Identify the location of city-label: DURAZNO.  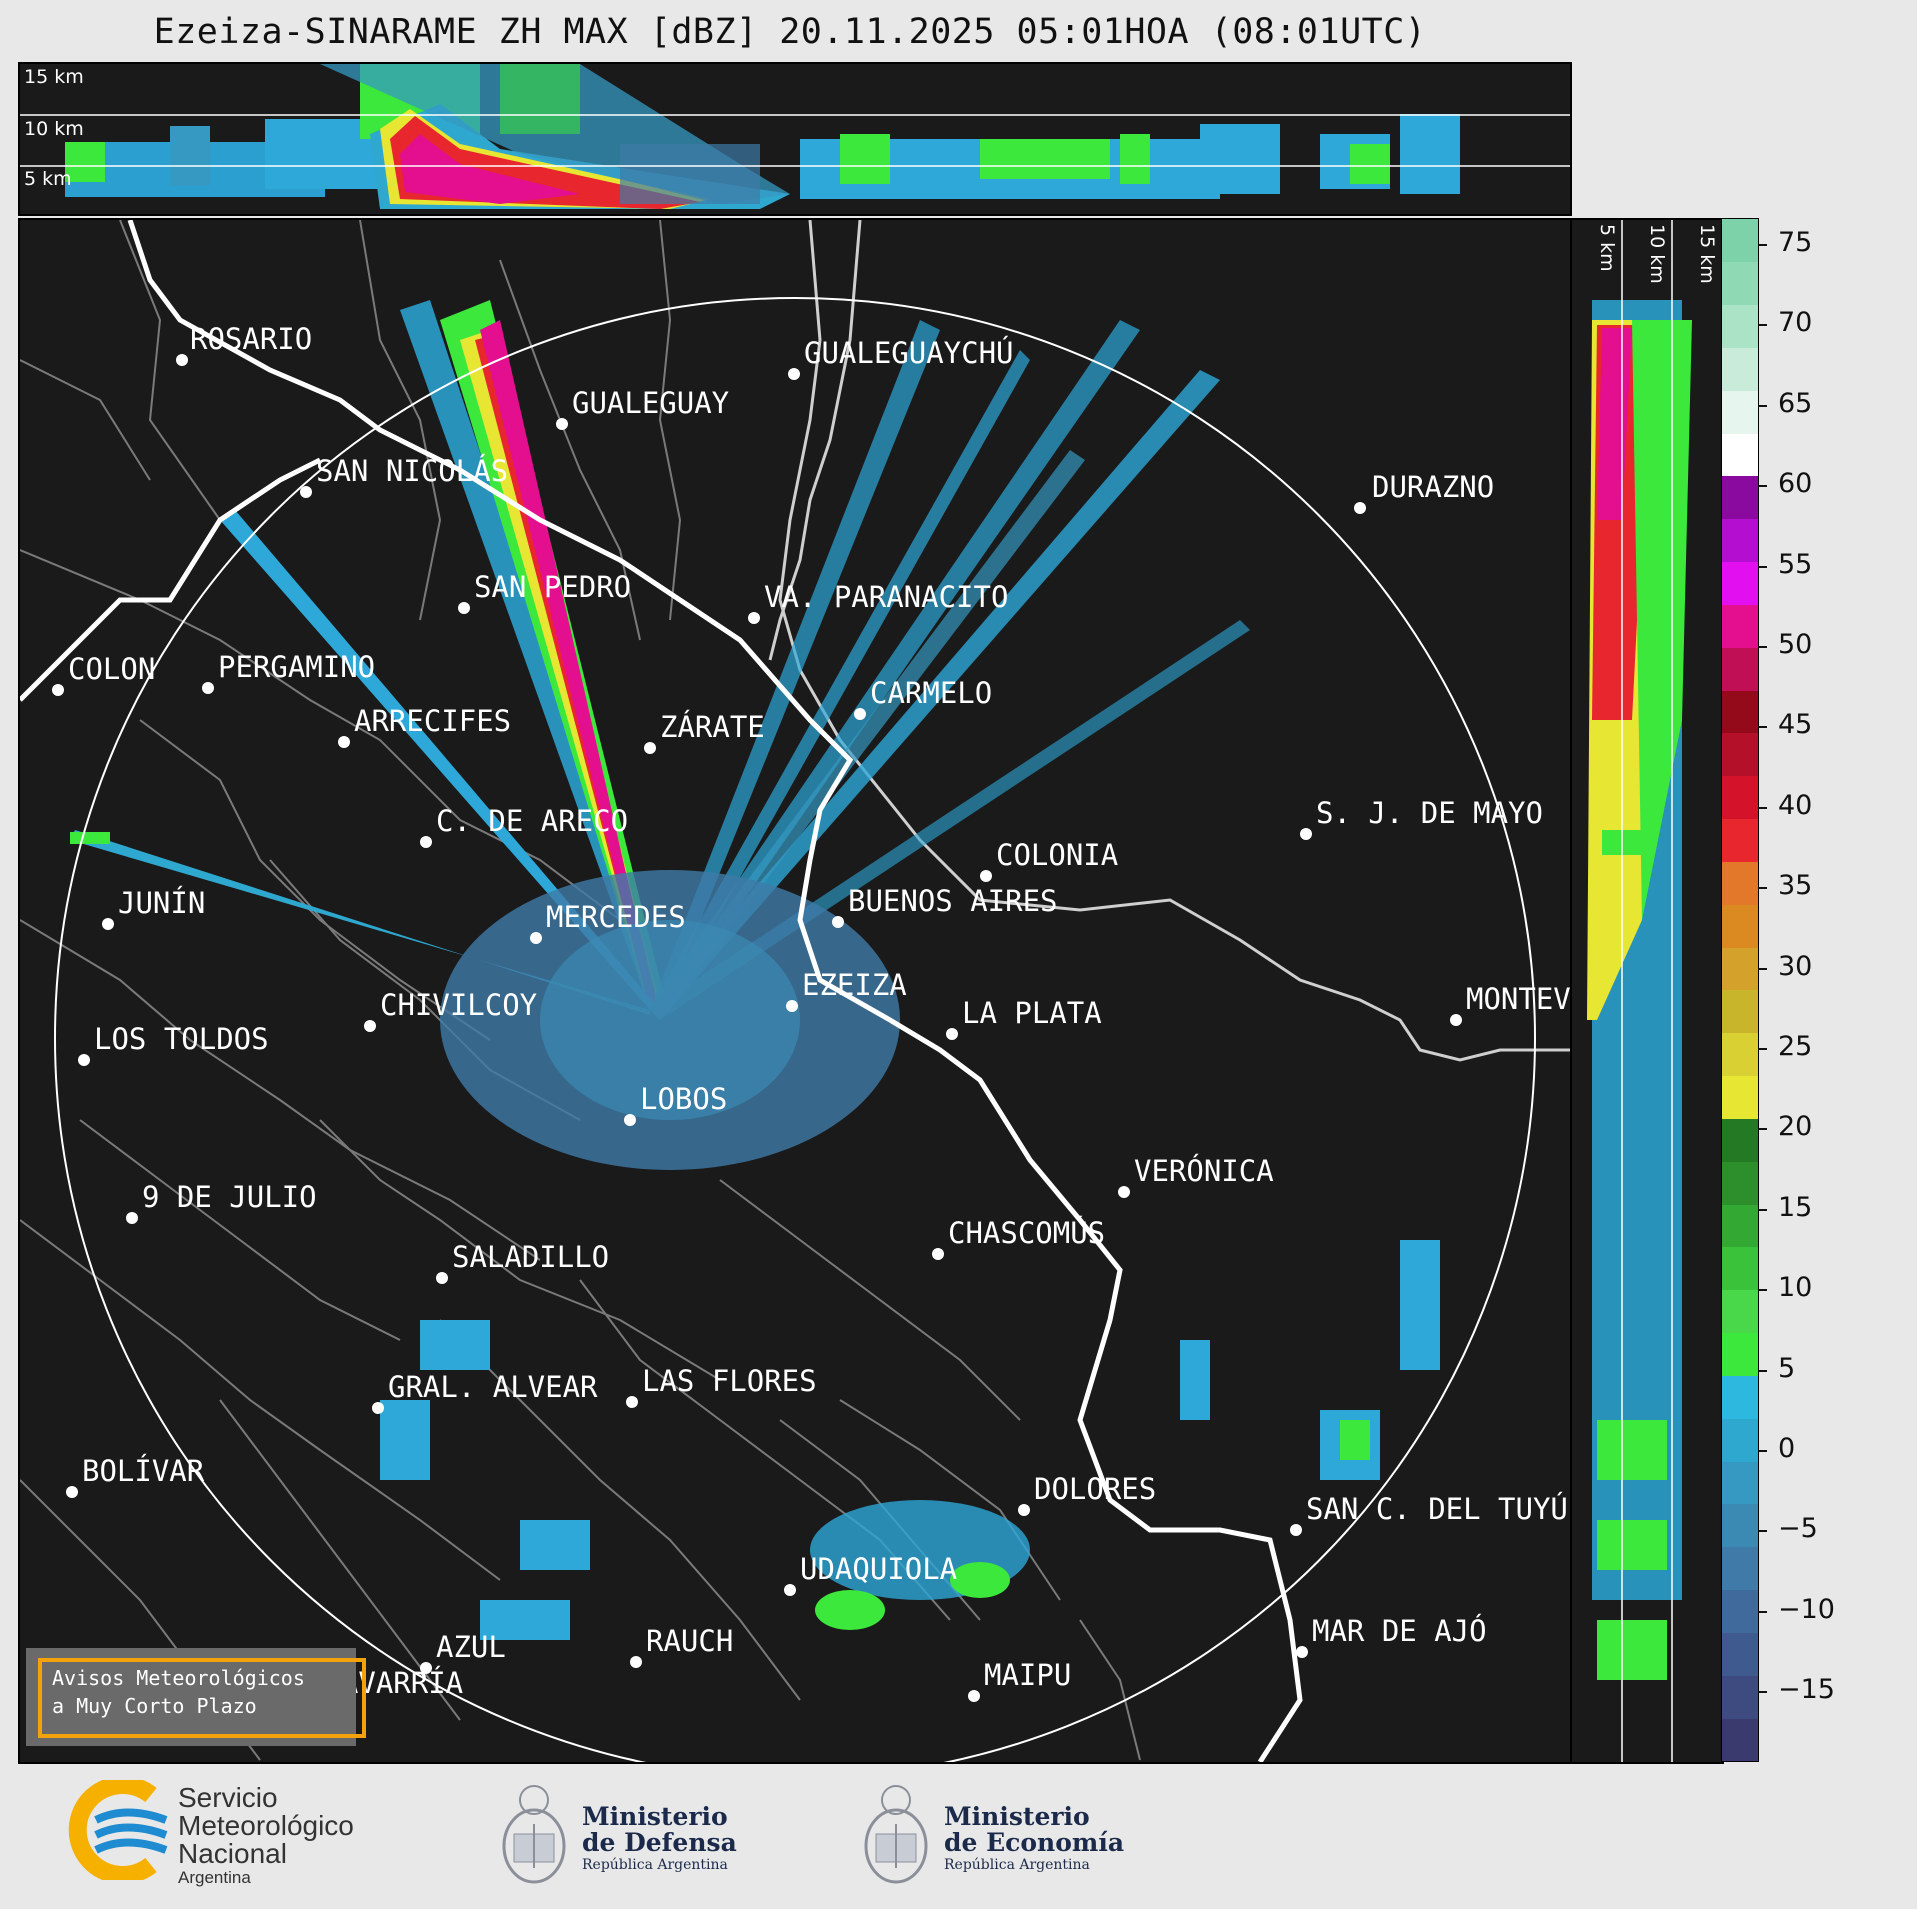
(1433, 487).